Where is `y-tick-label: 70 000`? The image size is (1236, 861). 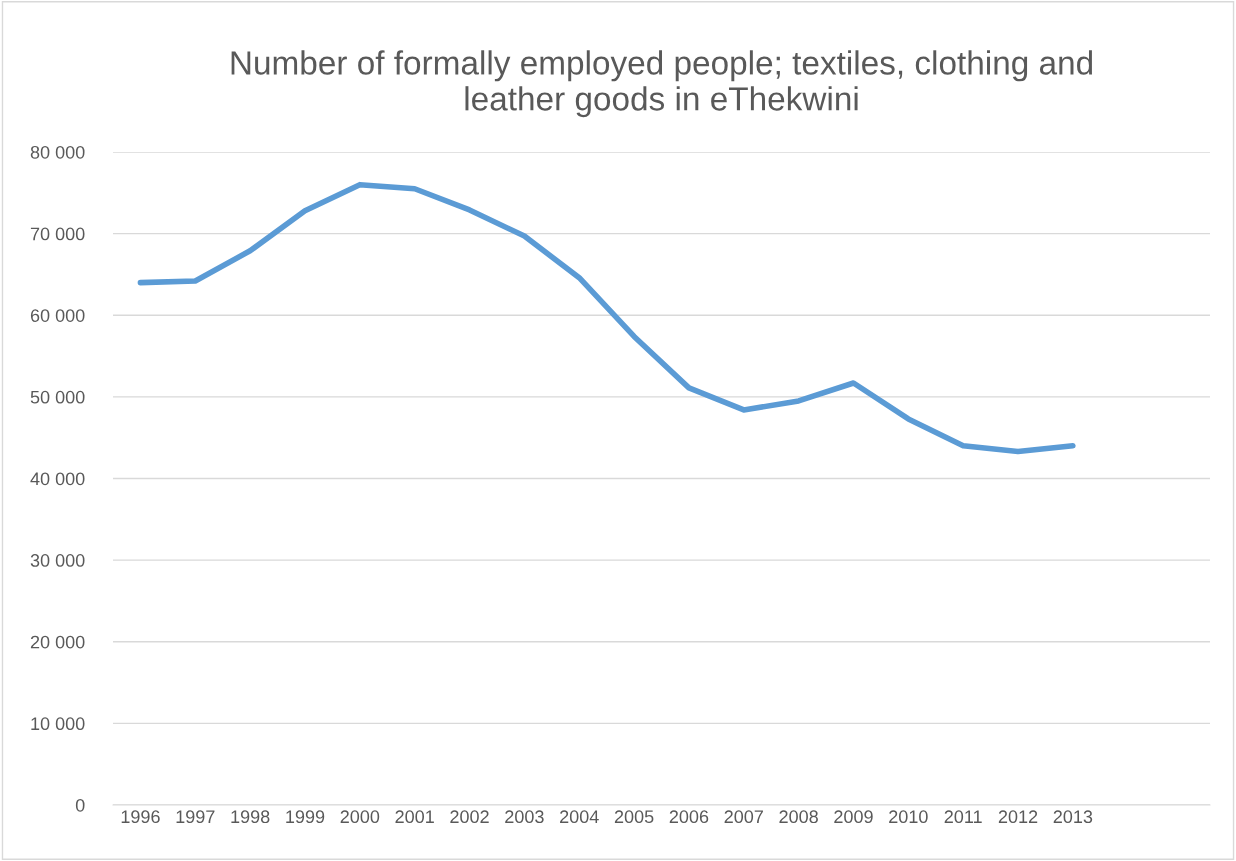
y-tick-label: 70 000 is located at coordinates (57, 234).